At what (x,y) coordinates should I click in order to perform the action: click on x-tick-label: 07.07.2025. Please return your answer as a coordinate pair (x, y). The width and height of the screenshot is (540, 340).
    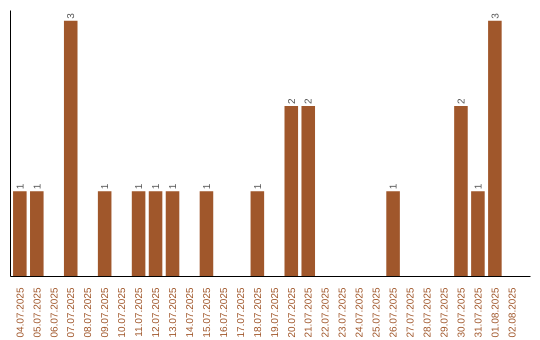
    Looking at the image, I should click on (72, 312).